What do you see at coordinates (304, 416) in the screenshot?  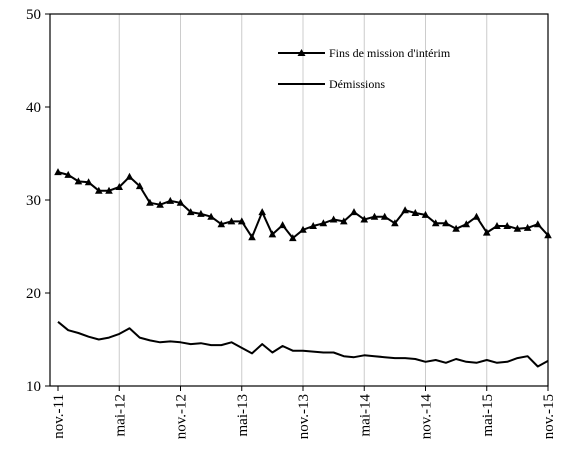 I see `x-tick-label: nov.-13` at bounding box center [304, 416].